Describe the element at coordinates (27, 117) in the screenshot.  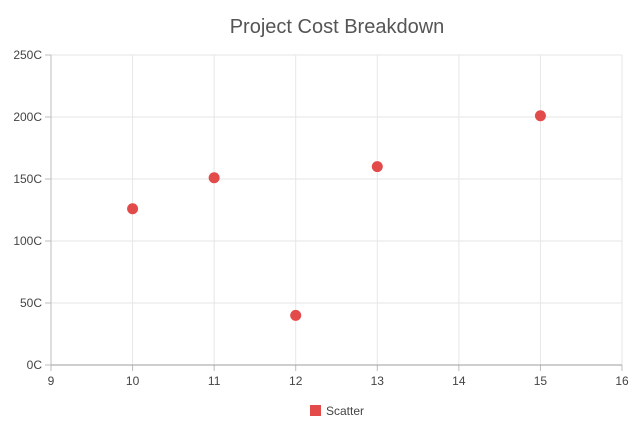
I see `y-tick-label: 200C` at that location.